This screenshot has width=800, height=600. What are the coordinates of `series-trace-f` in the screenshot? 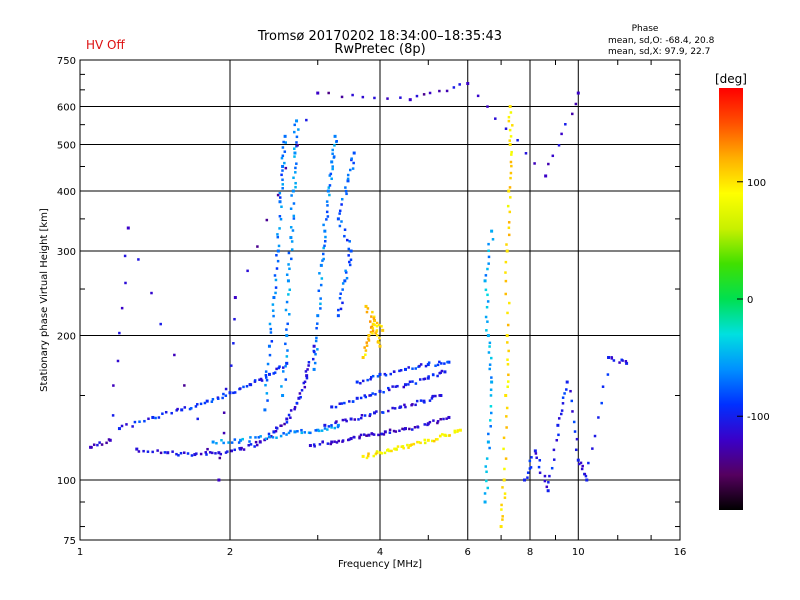 It's located at (388, 389).